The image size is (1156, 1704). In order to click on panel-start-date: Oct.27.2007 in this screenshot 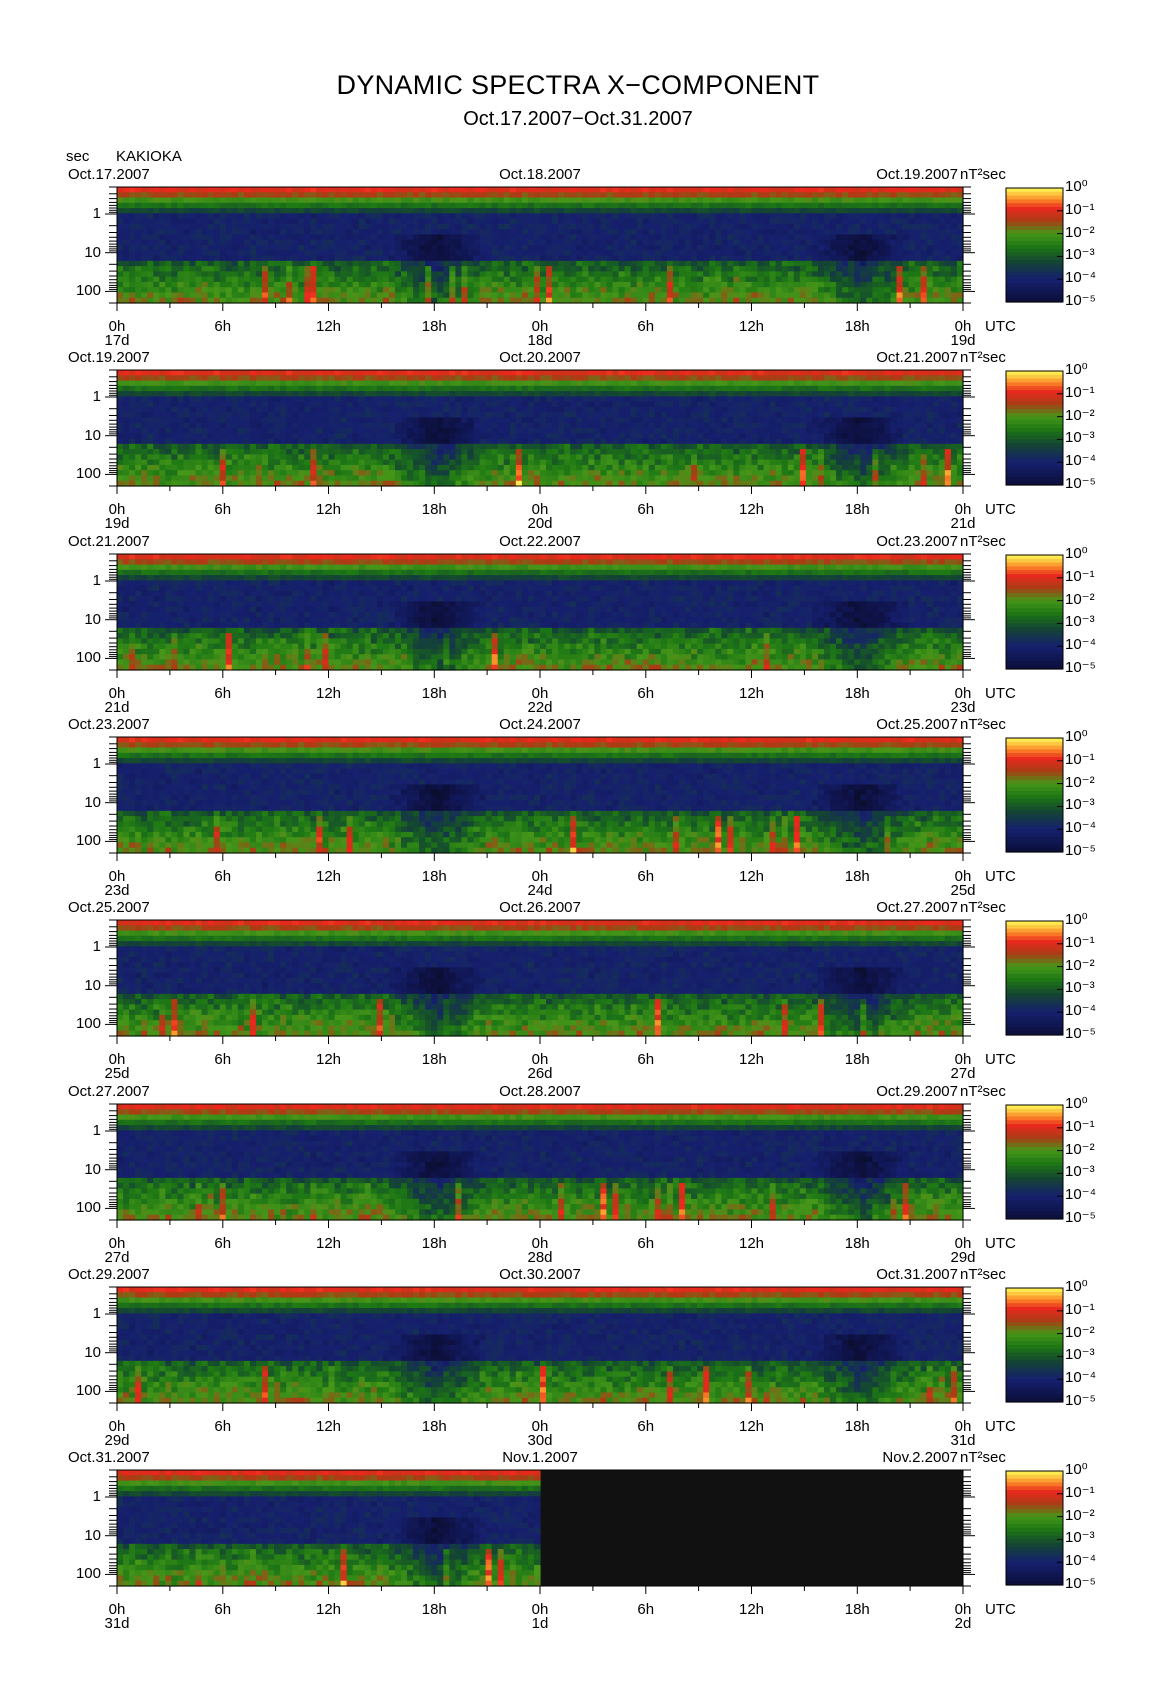, I will do `click(109, 1091)`.